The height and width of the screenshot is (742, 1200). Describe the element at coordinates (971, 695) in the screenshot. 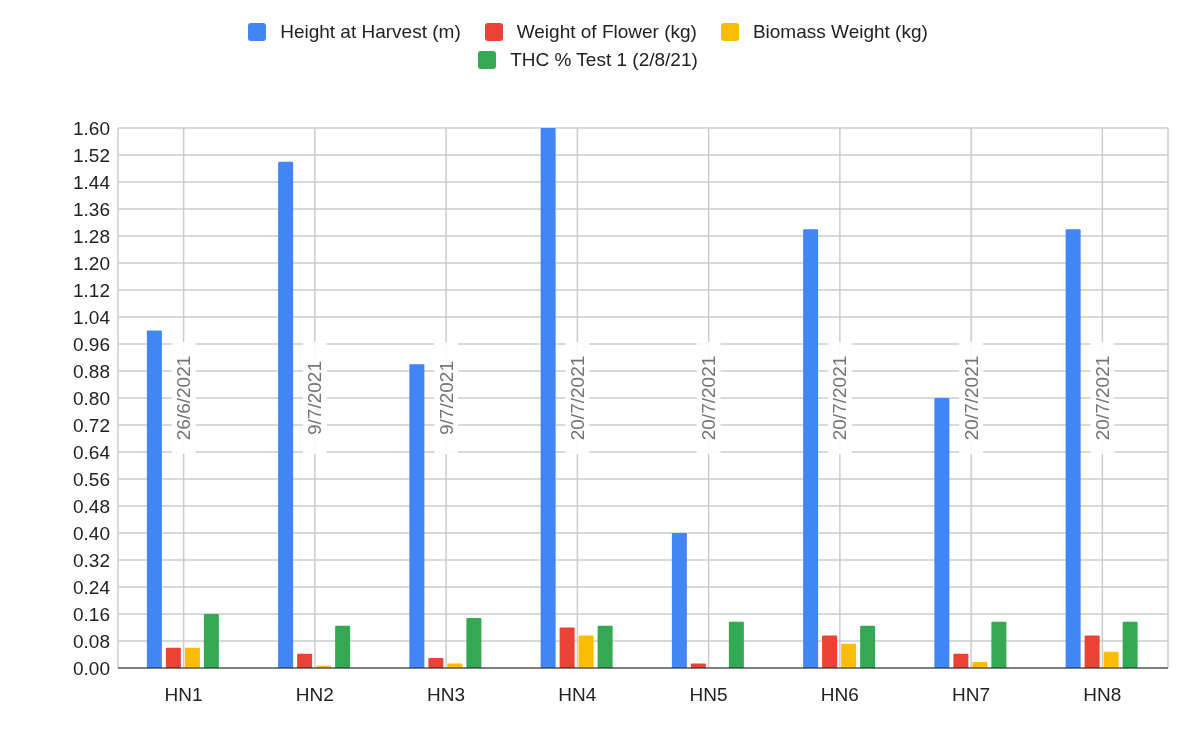

I see `x-tick-label: HN7` at that location.